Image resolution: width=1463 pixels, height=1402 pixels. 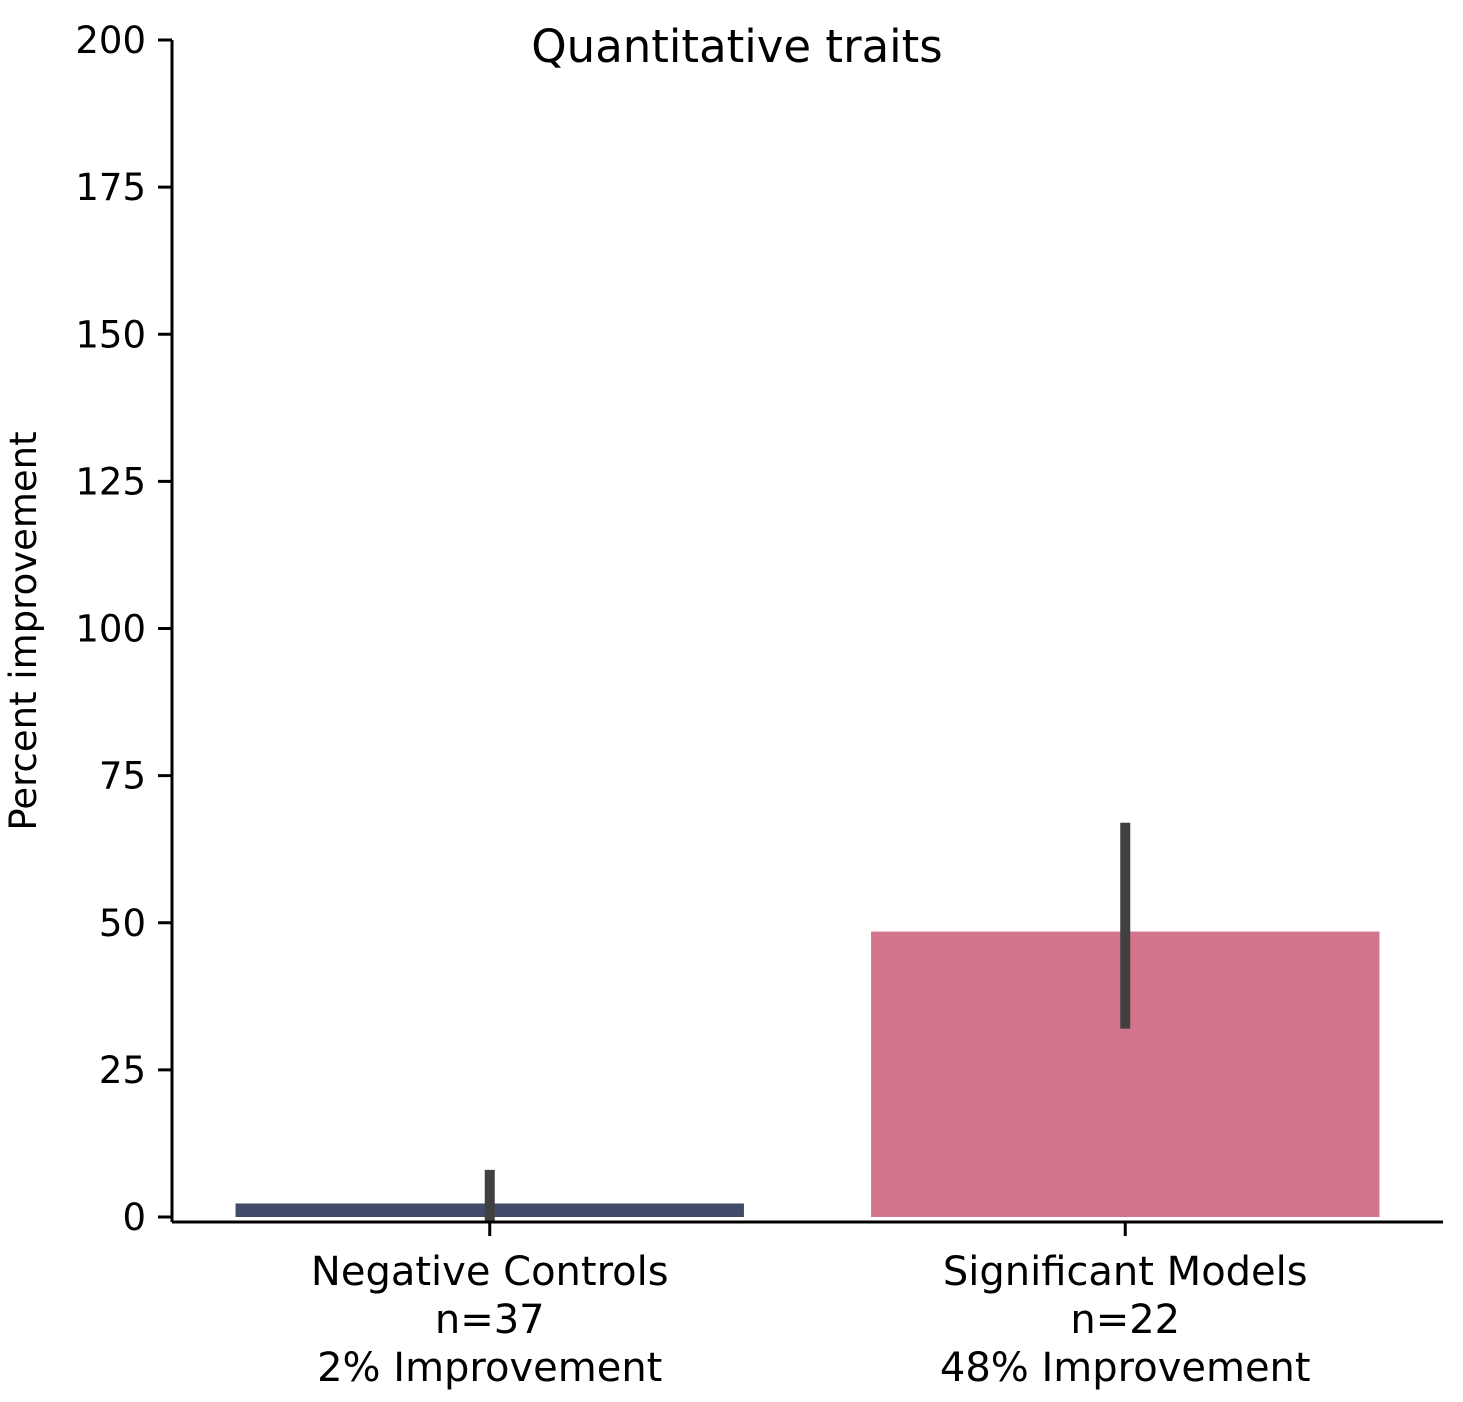 I want to click on y-tick-label: 25, so click(x=122, y=1070).